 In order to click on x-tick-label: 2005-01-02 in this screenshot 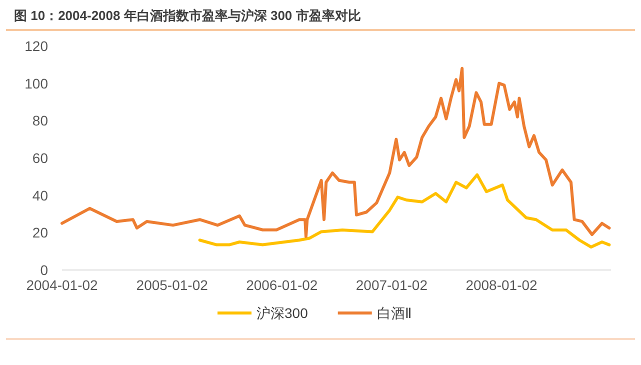, I will do `click(172, 285)`.